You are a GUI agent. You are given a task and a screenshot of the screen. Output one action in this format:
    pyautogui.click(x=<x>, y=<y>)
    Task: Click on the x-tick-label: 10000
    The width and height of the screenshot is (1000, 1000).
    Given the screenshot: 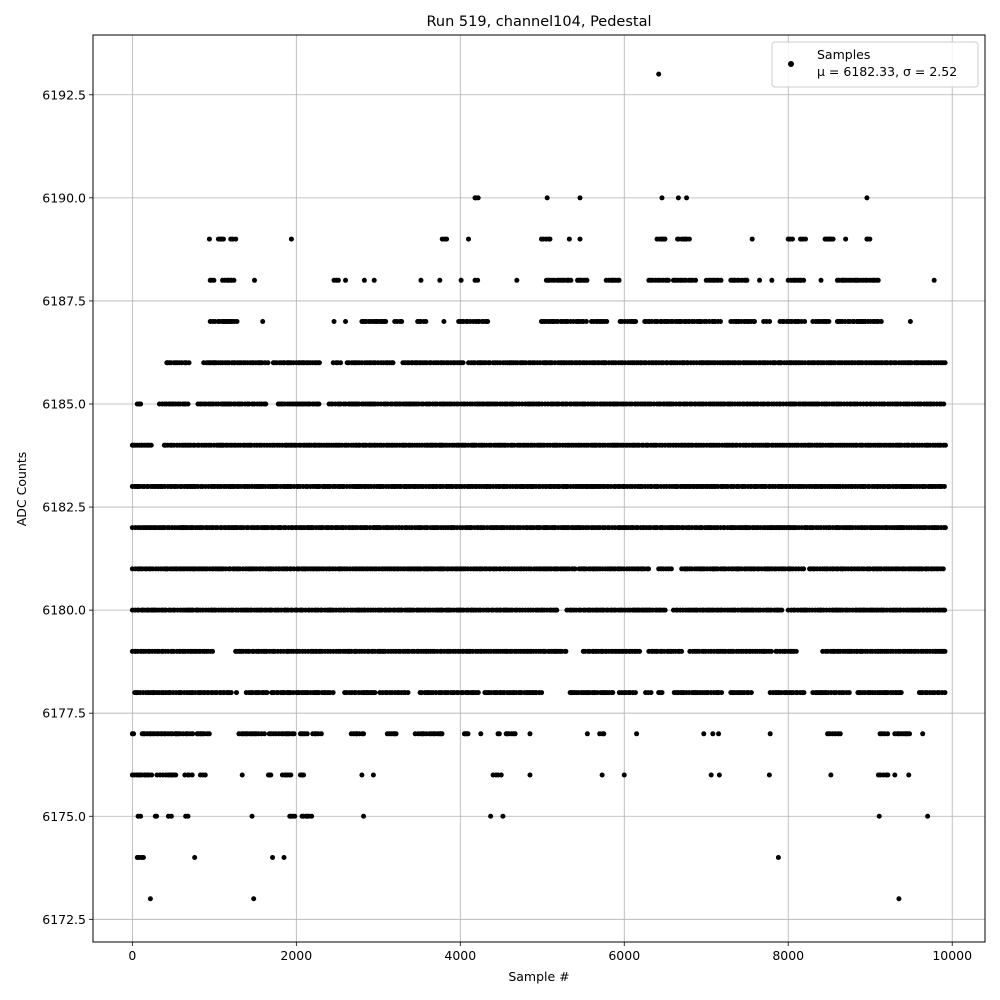 What is the action you would take?
    pyautogui.click(x=952, y=955)
    